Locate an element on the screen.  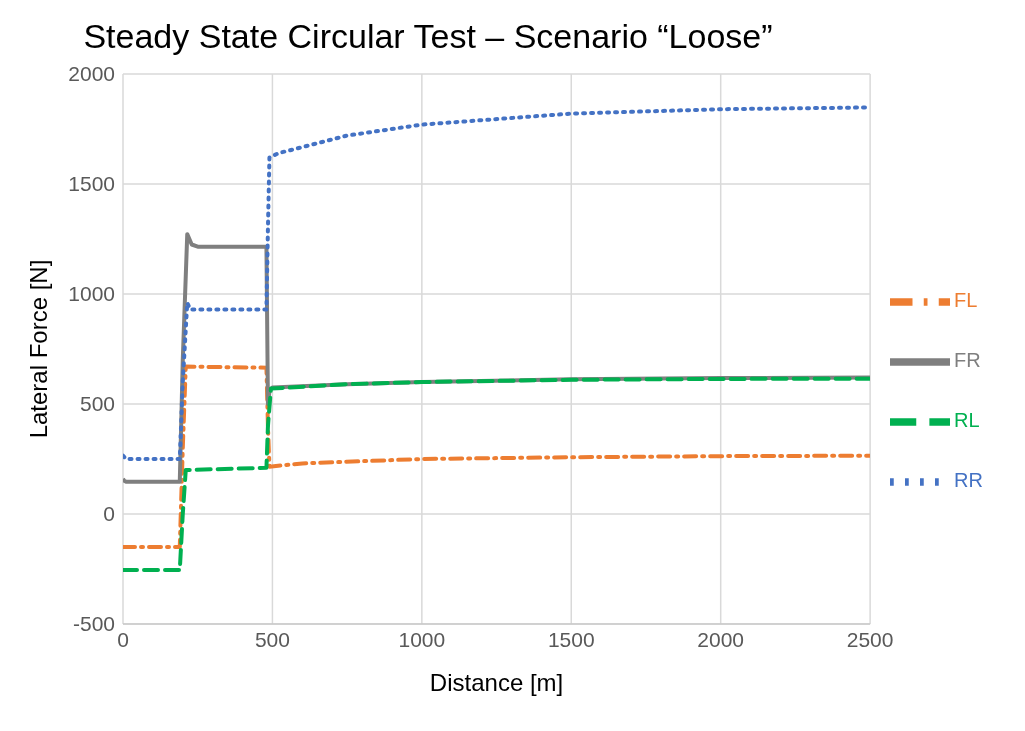
x-tick-label: 2000 is located at coordinates (721, 639).